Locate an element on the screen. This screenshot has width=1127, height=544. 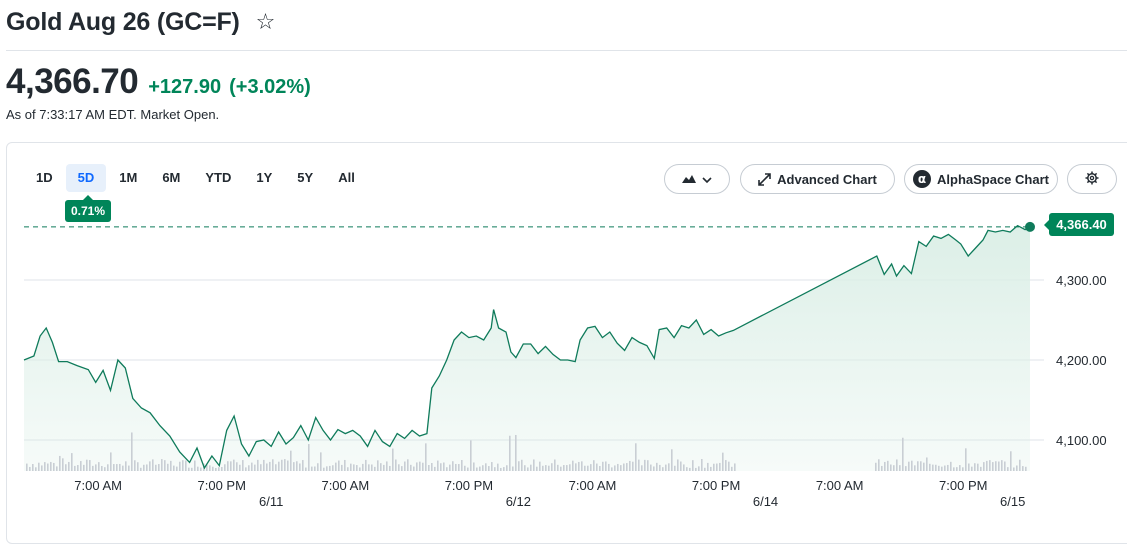
title-row: Gold Aug 26 (GC=F) ☆ is located at coordinates (140, 22).